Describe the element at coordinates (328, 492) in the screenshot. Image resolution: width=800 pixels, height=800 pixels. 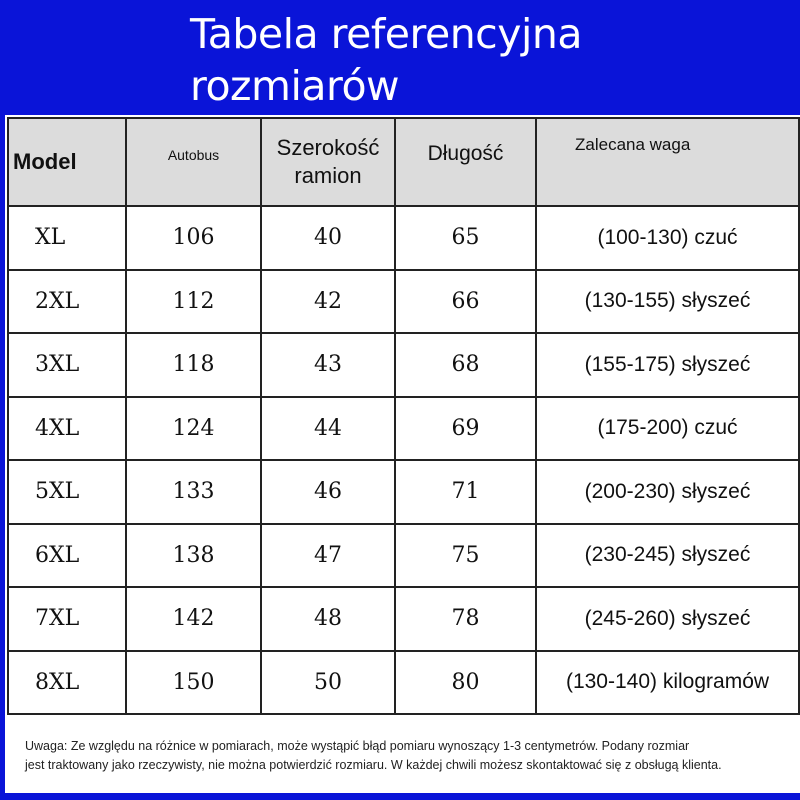
I see `cell-shoulder: 46` at that location.